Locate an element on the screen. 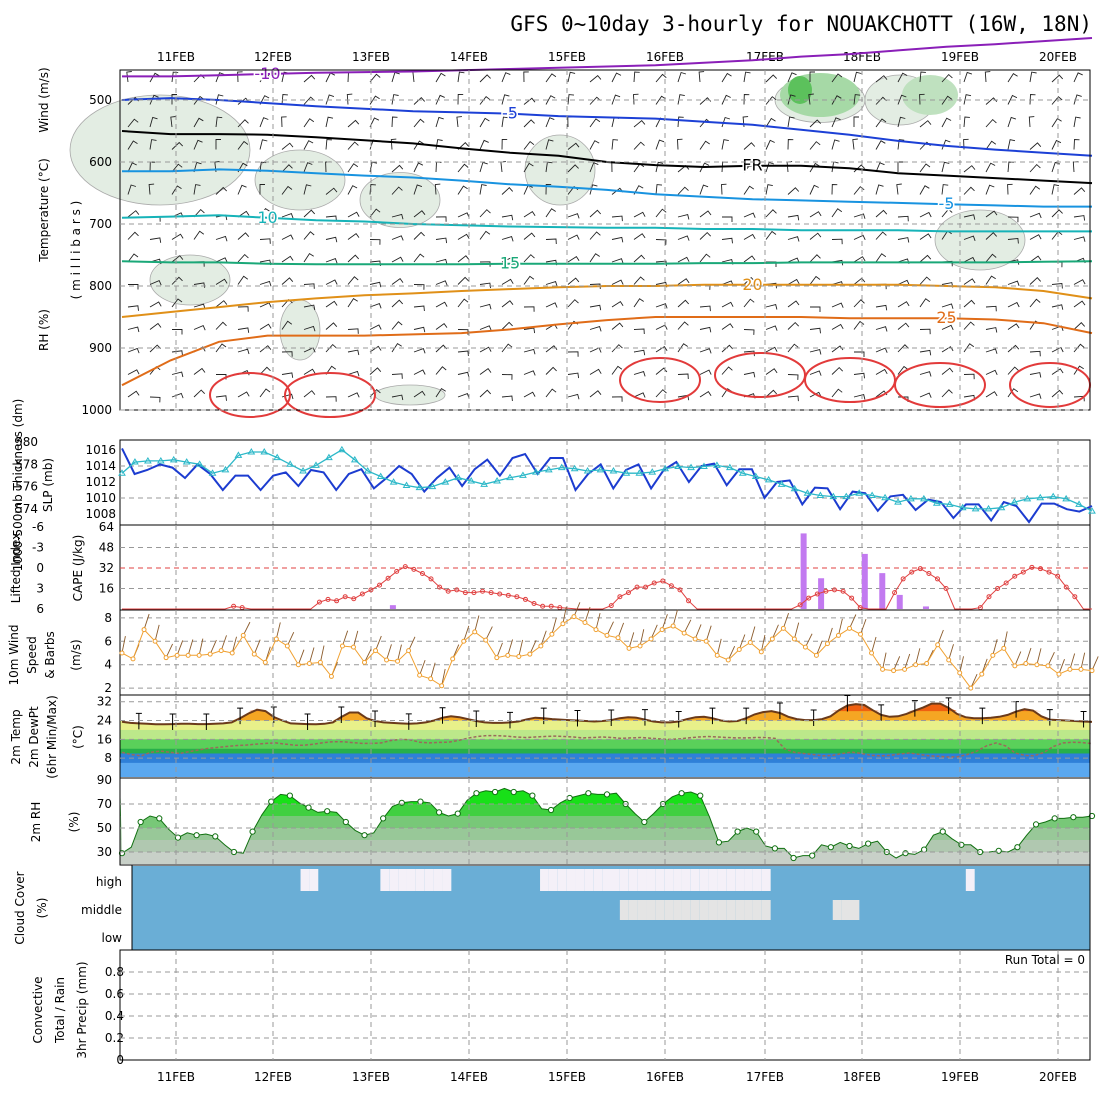 The image size is (1100, 1100). ylabel-wind10m-units: (m/s) is located at coordinates (76, 654).